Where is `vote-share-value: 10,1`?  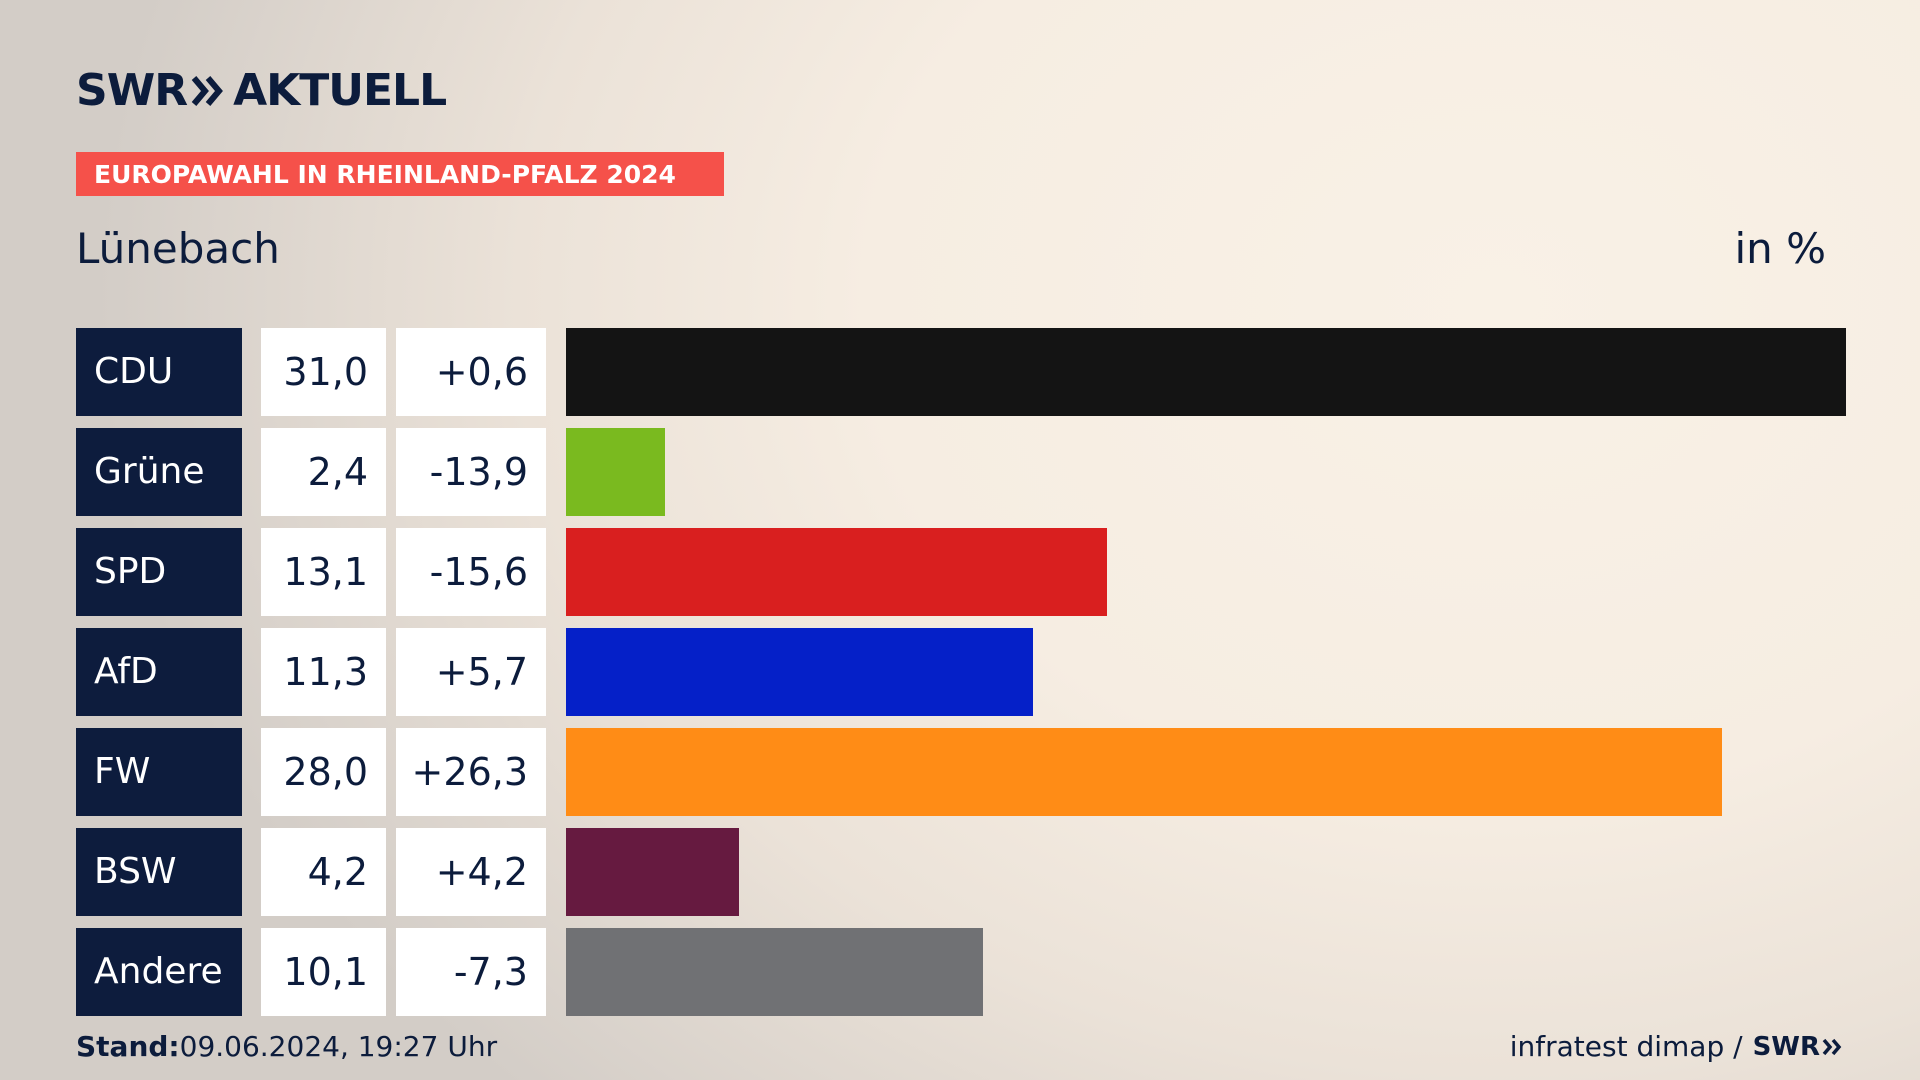
vote-share-value: 10,1 is located at coordinates (323, 972).